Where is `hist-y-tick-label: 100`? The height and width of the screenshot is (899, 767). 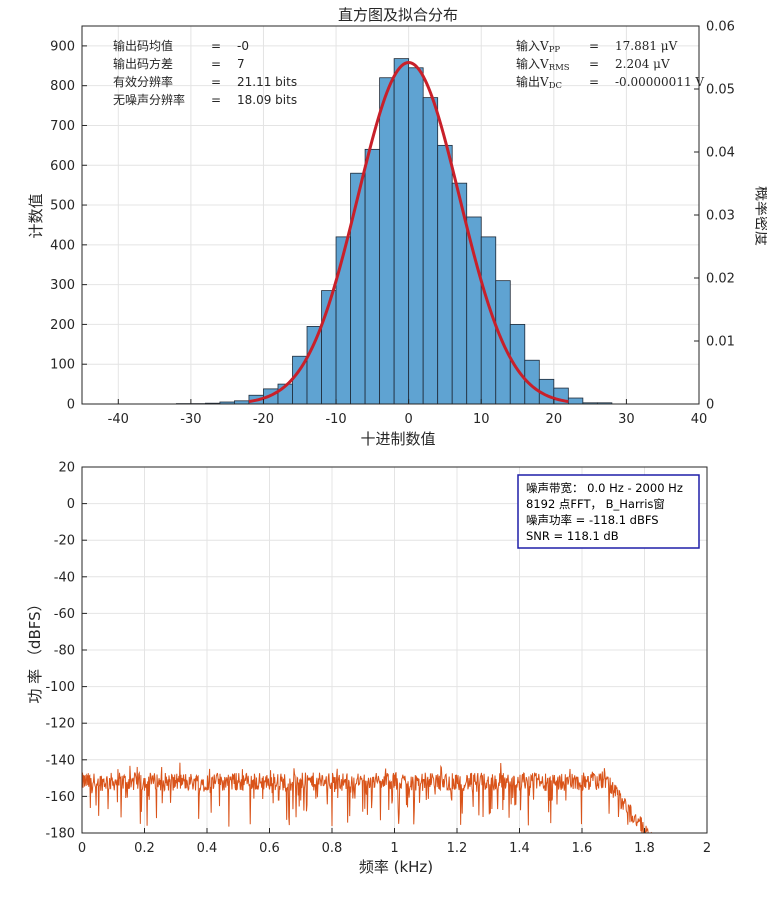
hist-y-tick-label: 100 is located at coordinates (62, 365).